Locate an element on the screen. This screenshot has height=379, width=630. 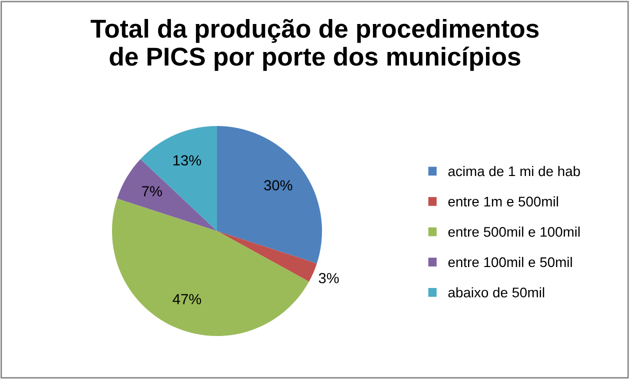
data-label: 13% is located at coordinates (187, 160).